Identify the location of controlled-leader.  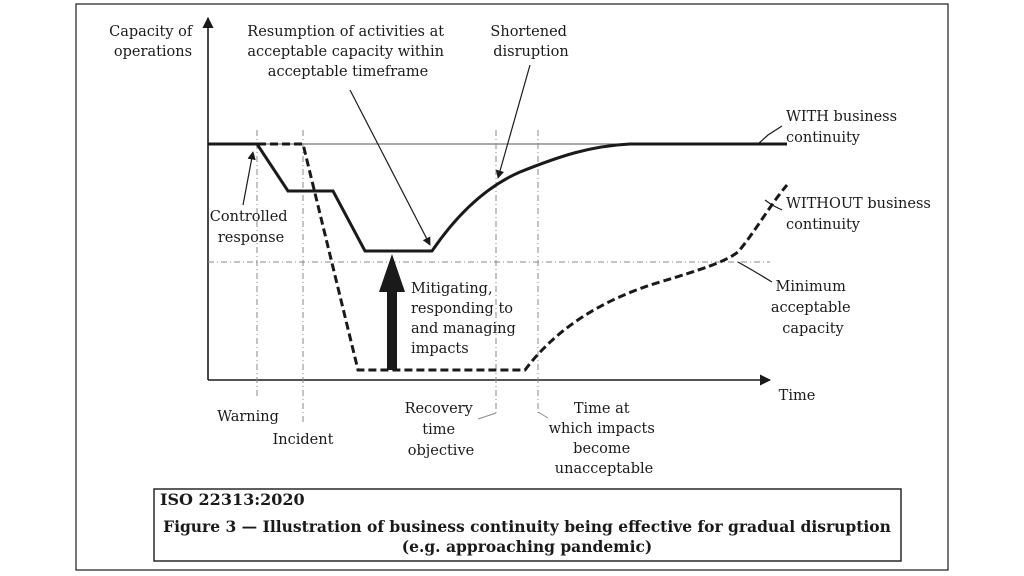
(249, 178).